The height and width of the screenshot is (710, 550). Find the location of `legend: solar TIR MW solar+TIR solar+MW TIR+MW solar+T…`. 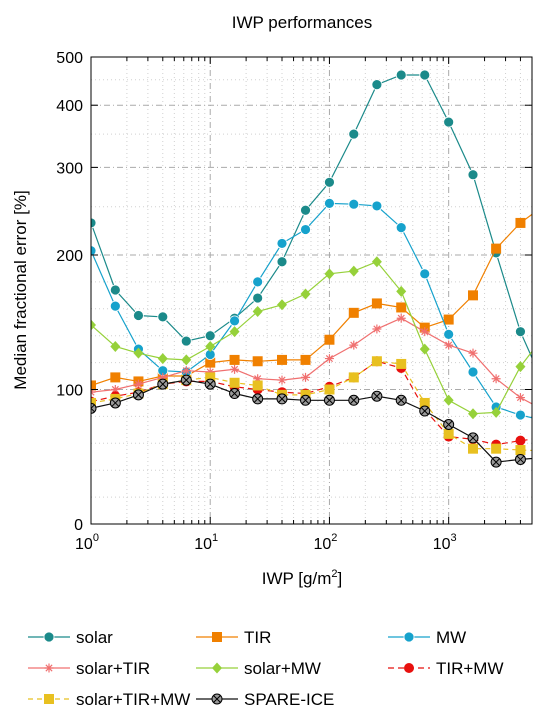

legend: solar TIR MW solar+TIR solar+MW TIR+MW solar+T… is located at coordinates (266, 668).